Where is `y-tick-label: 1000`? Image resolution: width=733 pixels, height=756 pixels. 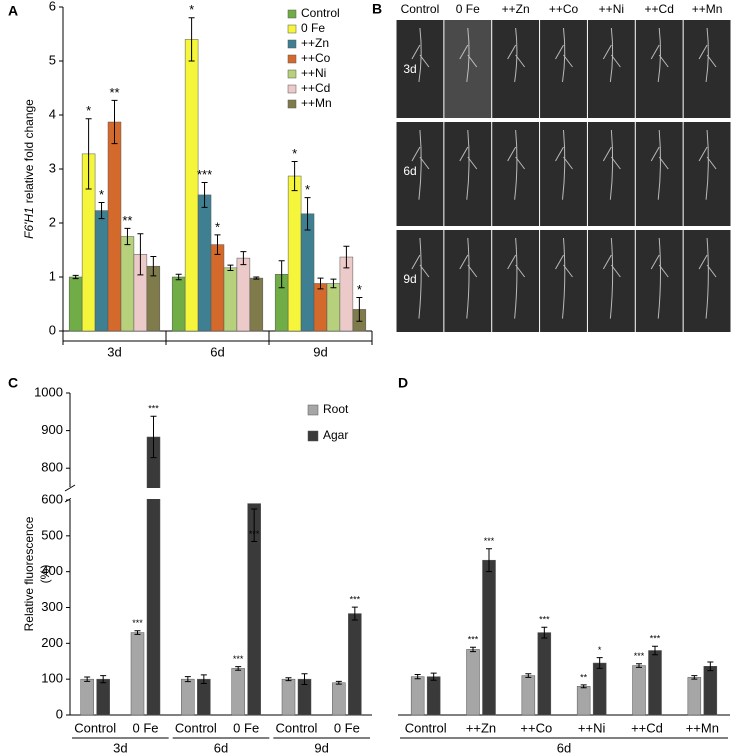
y-tick-label: 1000 is located at coordinates (48, 391).